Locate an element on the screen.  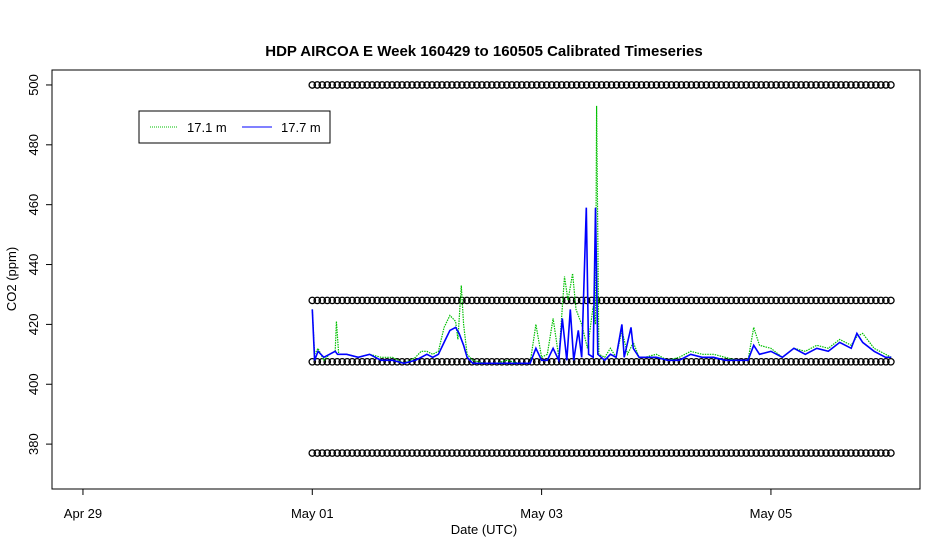
y-tick-label: 380 is located at coordinates (33, 444).